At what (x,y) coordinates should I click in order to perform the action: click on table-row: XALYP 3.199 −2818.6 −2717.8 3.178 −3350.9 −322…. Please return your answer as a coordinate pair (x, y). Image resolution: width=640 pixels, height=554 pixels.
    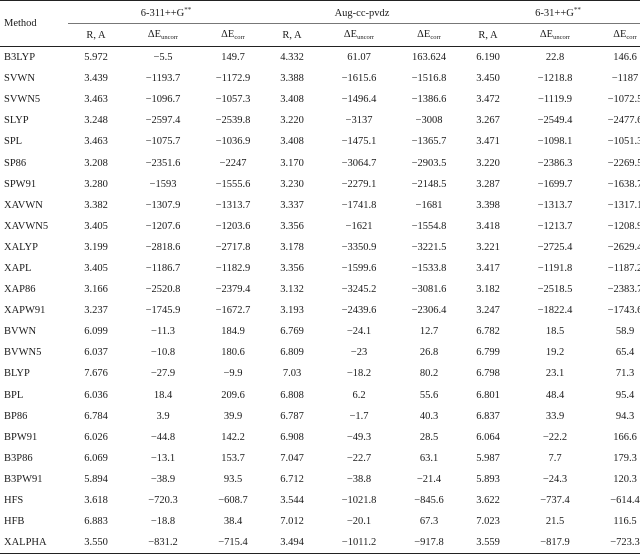
    Looking at the image, I should click on (320, 247).